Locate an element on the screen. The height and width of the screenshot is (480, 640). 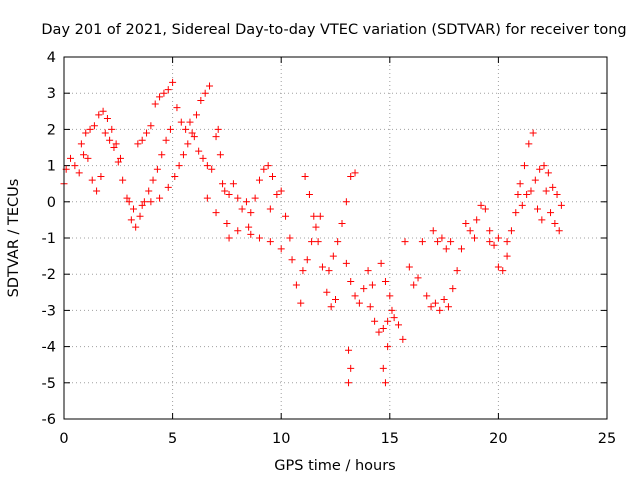
y-axis-label: SDTVAR / TECUs is located at coordinates (14, 238).